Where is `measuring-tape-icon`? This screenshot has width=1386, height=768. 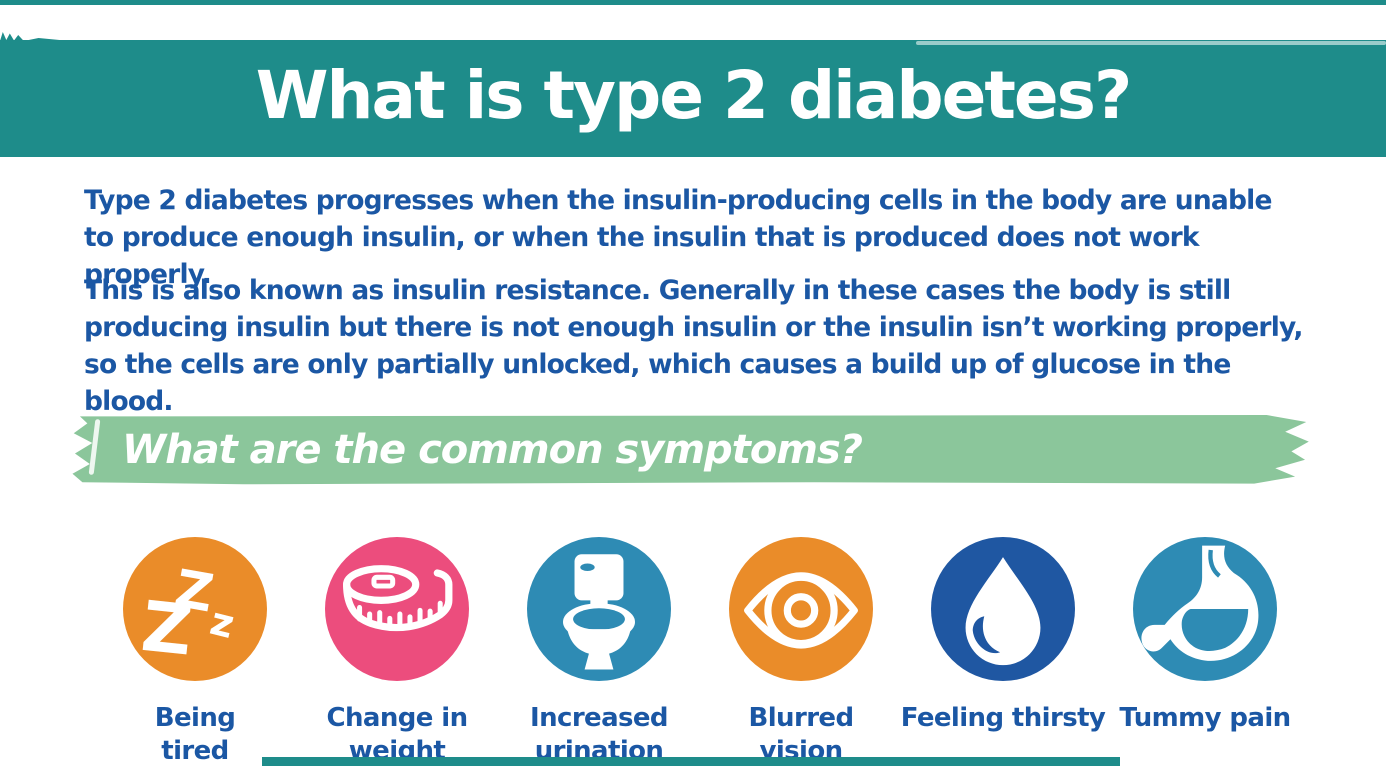
measuring-tape-icon is located at coordinates (397, 598).